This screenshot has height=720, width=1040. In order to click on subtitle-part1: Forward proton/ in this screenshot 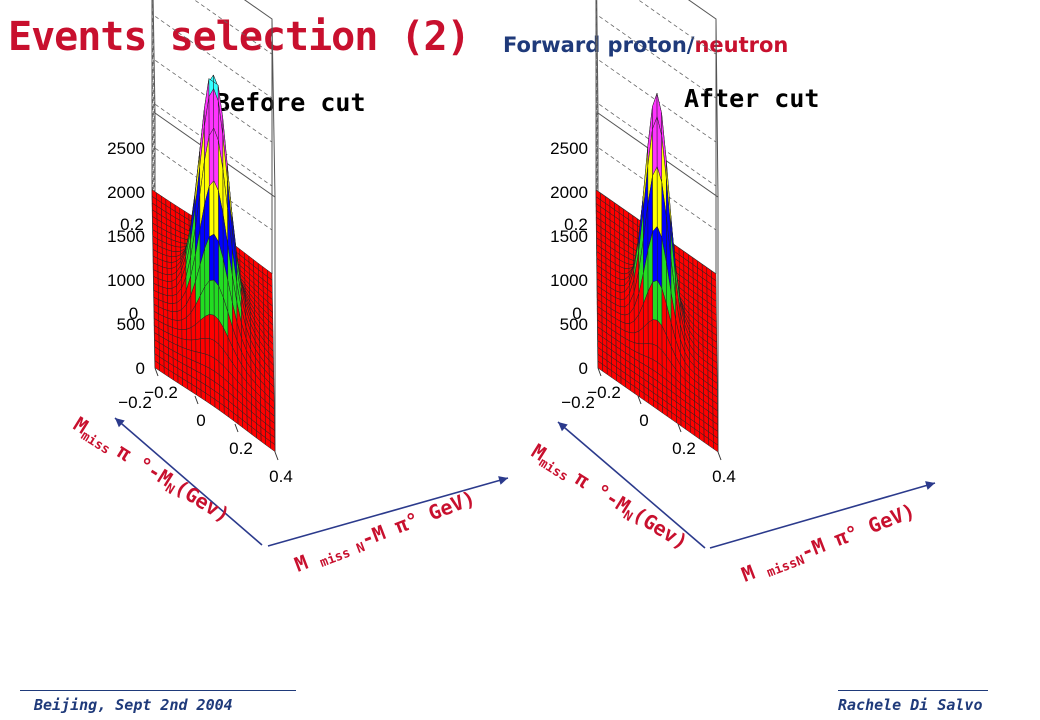, I will do `click(599, 45)`.